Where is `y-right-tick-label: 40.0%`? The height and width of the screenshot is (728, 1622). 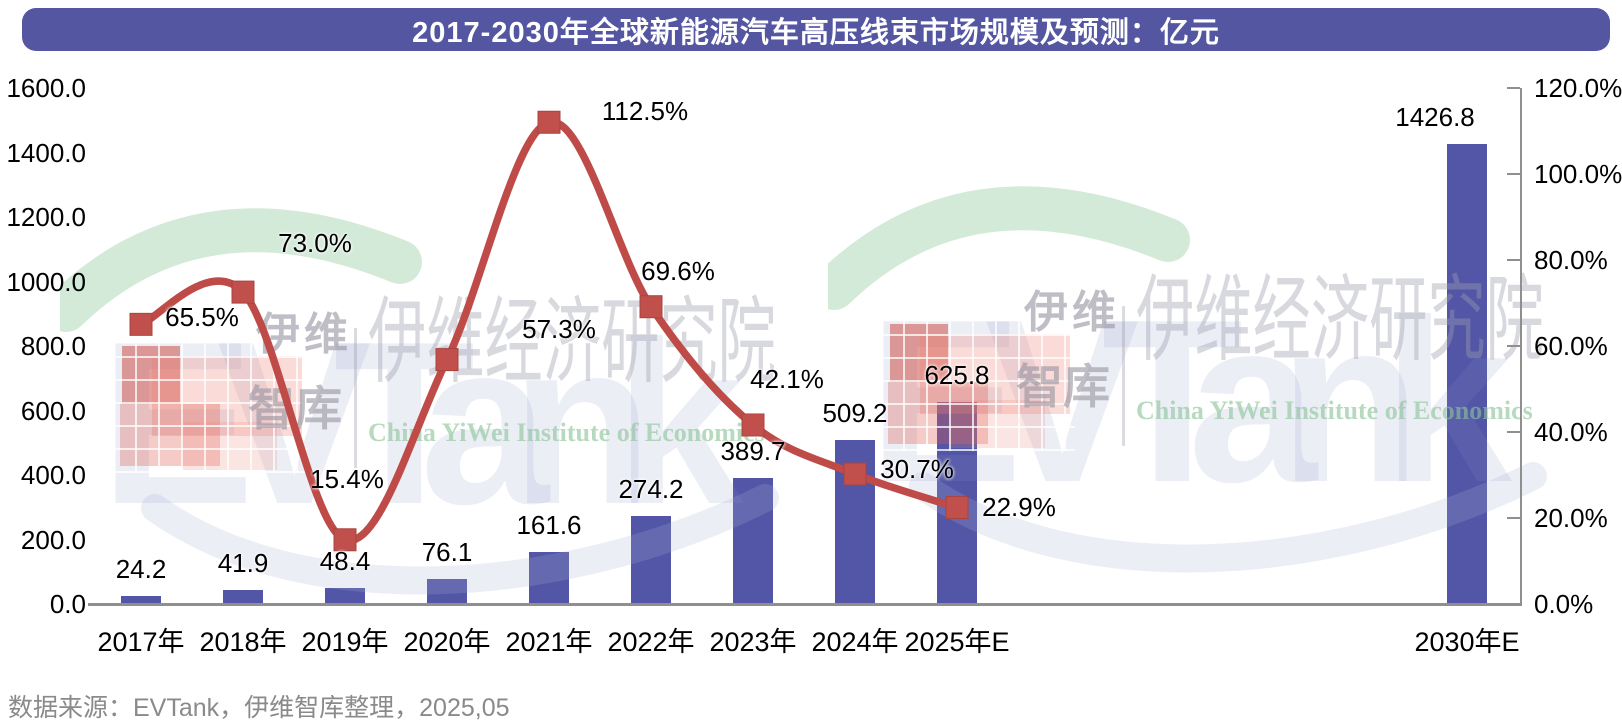 y-right-tick-label: 40.0% is located at coordinates (1571, 432).